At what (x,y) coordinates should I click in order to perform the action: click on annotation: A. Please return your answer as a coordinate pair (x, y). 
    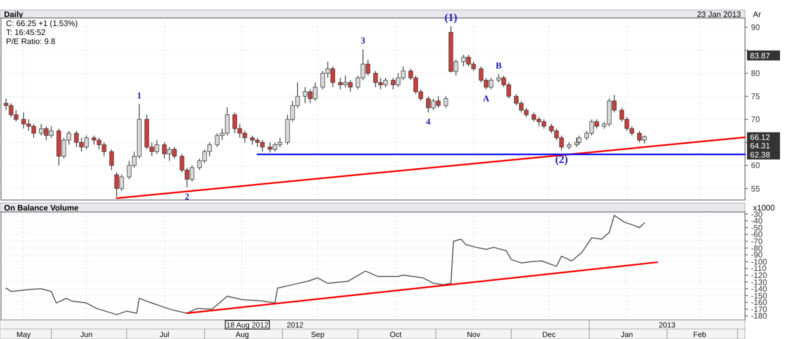
    Looking at the image, I should click on (486, 99).